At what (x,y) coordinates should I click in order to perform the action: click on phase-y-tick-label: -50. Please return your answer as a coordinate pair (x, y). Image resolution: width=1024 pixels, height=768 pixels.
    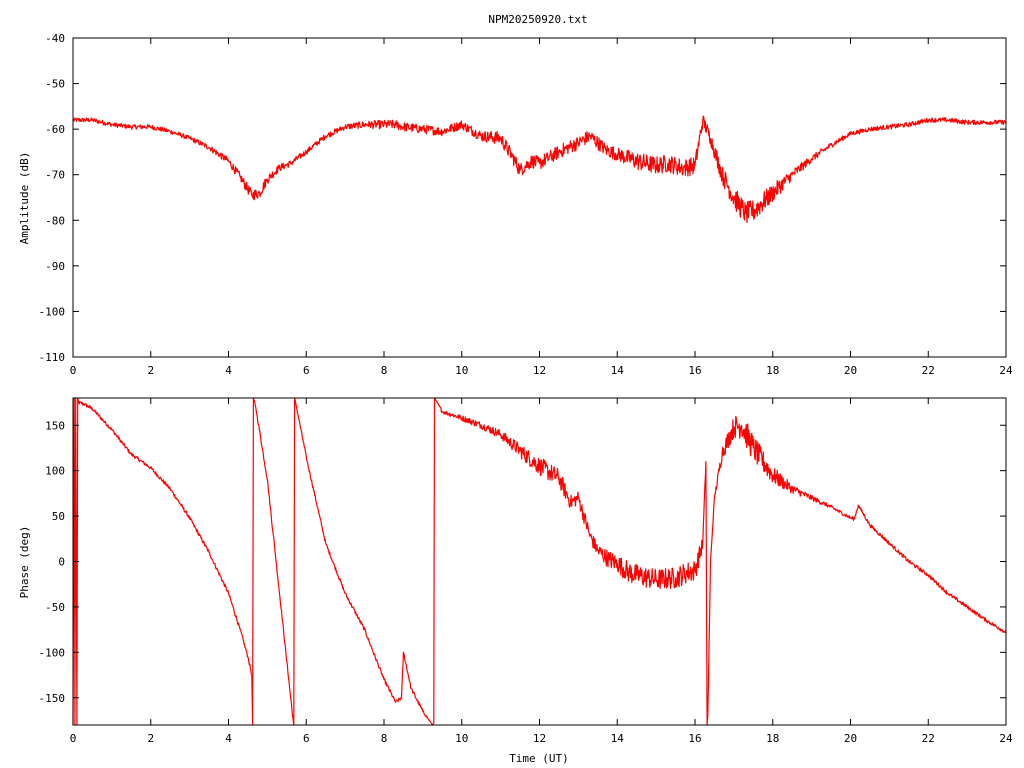
    Looking at the image, I should click on (55, 607).